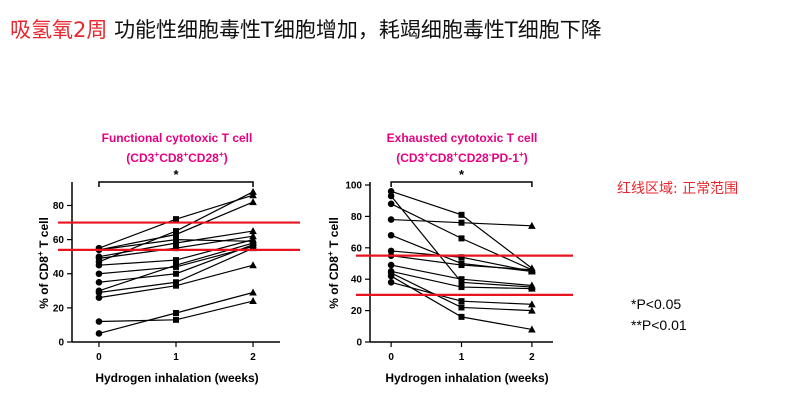 The image size is (800, 410). Describe the element at coordinates (176, 157) in the screenshot. I see `chart-subtitle: (CD3+CD8+CD28+)` at that location.